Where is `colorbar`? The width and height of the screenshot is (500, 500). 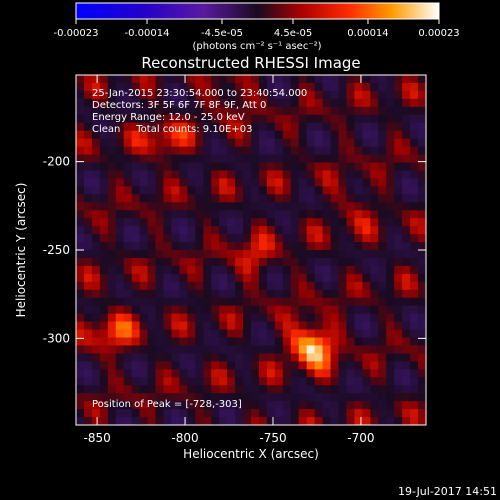 colorbar is located at coordinates (257, 11).